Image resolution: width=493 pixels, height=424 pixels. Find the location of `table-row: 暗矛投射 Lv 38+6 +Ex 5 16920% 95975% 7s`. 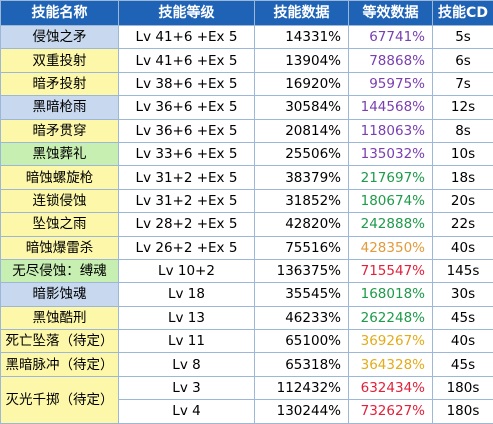

table-row: 暗矛投射 Lv 38+6 +Ex 5 16920% 95975% 7s is located at coordinates (247, 83).